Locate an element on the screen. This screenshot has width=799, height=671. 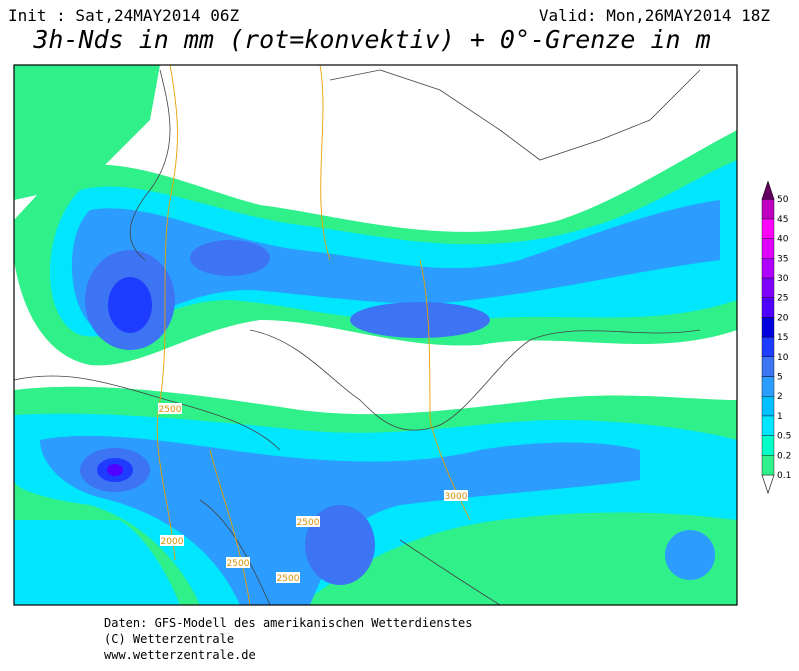
colorbar-label: 0.2 is located at coordinates (784, 456).